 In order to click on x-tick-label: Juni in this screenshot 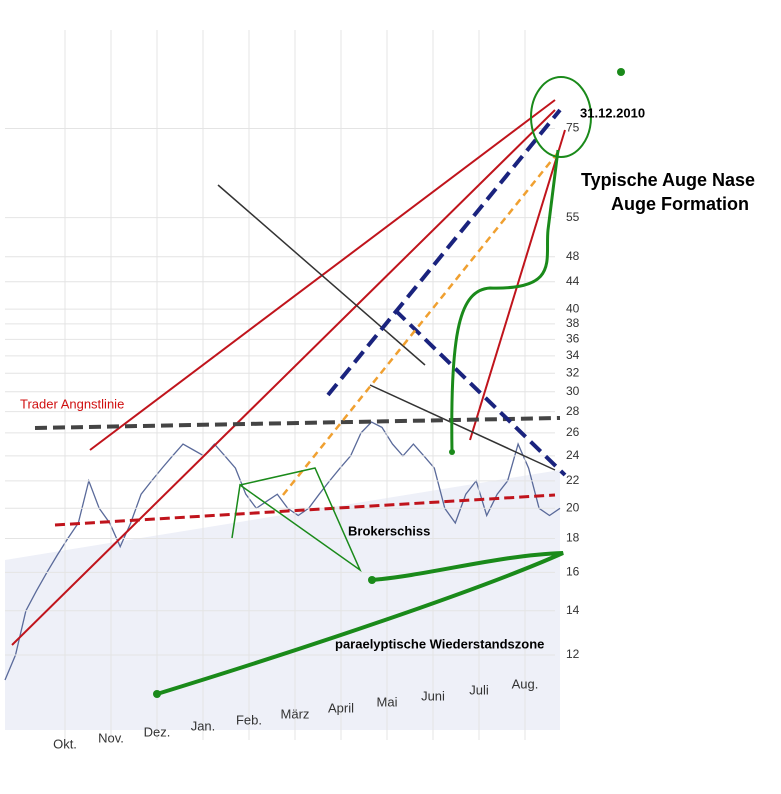, I will do `click(433, 695)`.